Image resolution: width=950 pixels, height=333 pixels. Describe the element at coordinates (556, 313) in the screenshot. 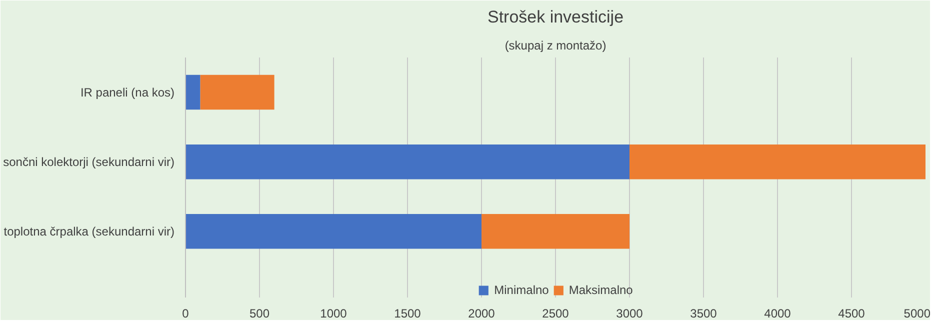

I see `x-tick-label: 2500` at that location.